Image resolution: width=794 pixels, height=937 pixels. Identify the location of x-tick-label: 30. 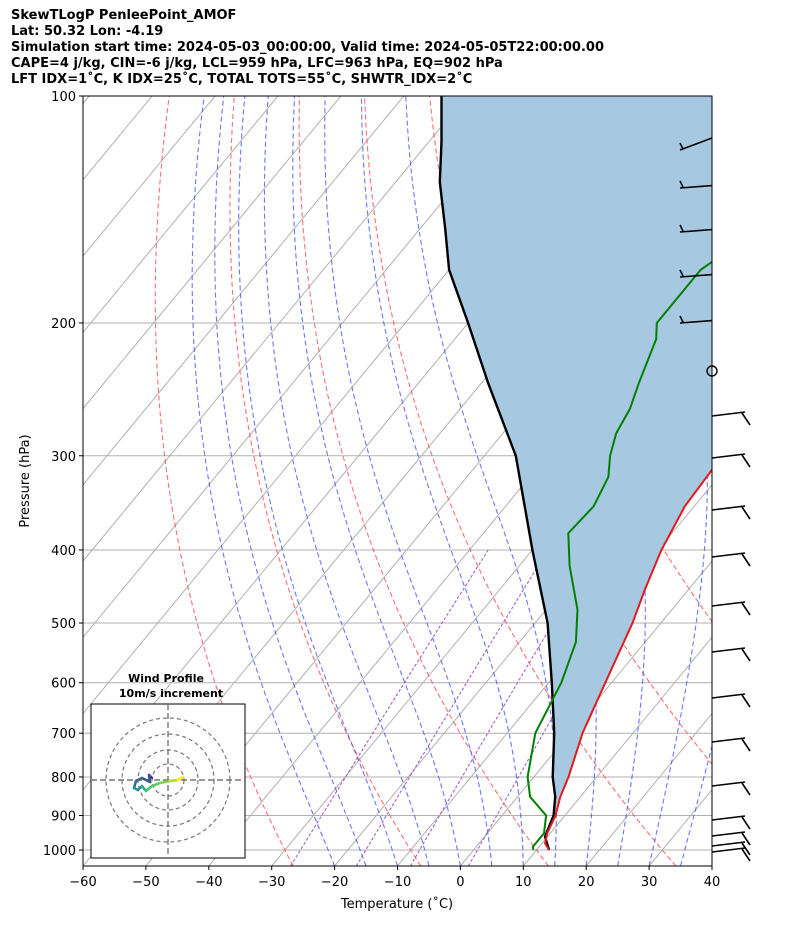
(649, 882).